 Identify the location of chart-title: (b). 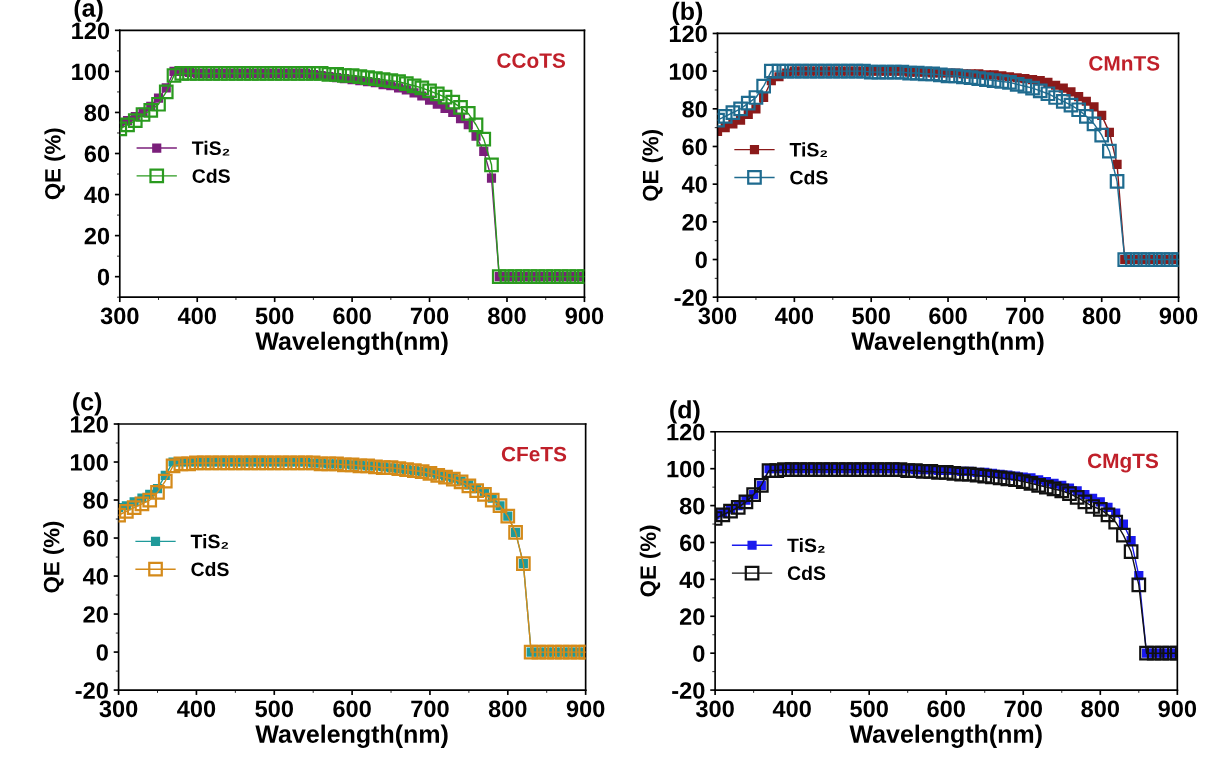
(687, 13).